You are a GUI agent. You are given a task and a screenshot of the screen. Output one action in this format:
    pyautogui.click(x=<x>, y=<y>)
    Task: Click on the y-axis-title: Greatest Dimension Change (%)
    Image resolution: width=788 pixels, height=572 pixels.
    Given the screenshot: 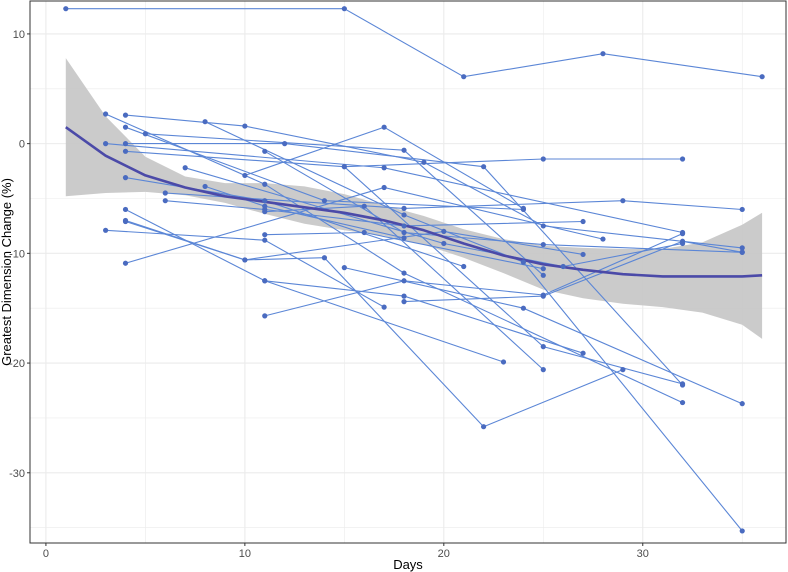 What is the action you would take?
    pyautogui.click(x=7, y=272)
    